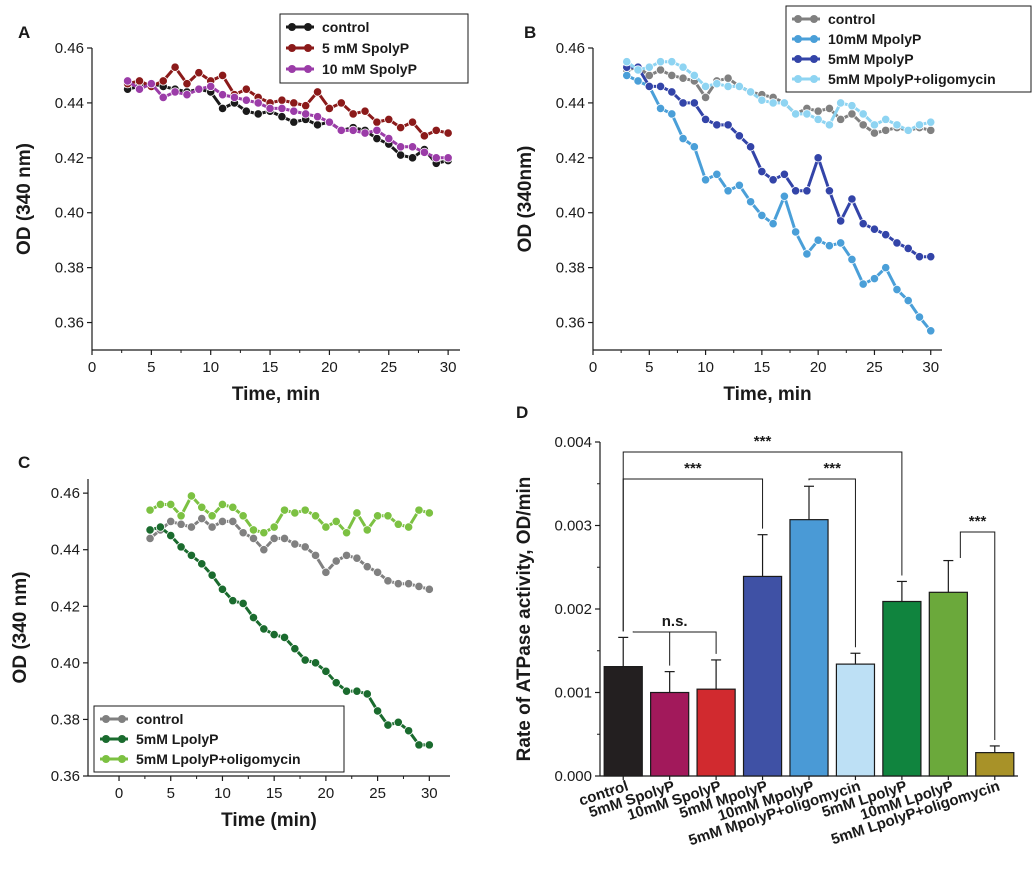  Describe the element at coordinates (289, 514) in the screenshot. I see `series-5mm-lpolyp-oligomycin` at that location.